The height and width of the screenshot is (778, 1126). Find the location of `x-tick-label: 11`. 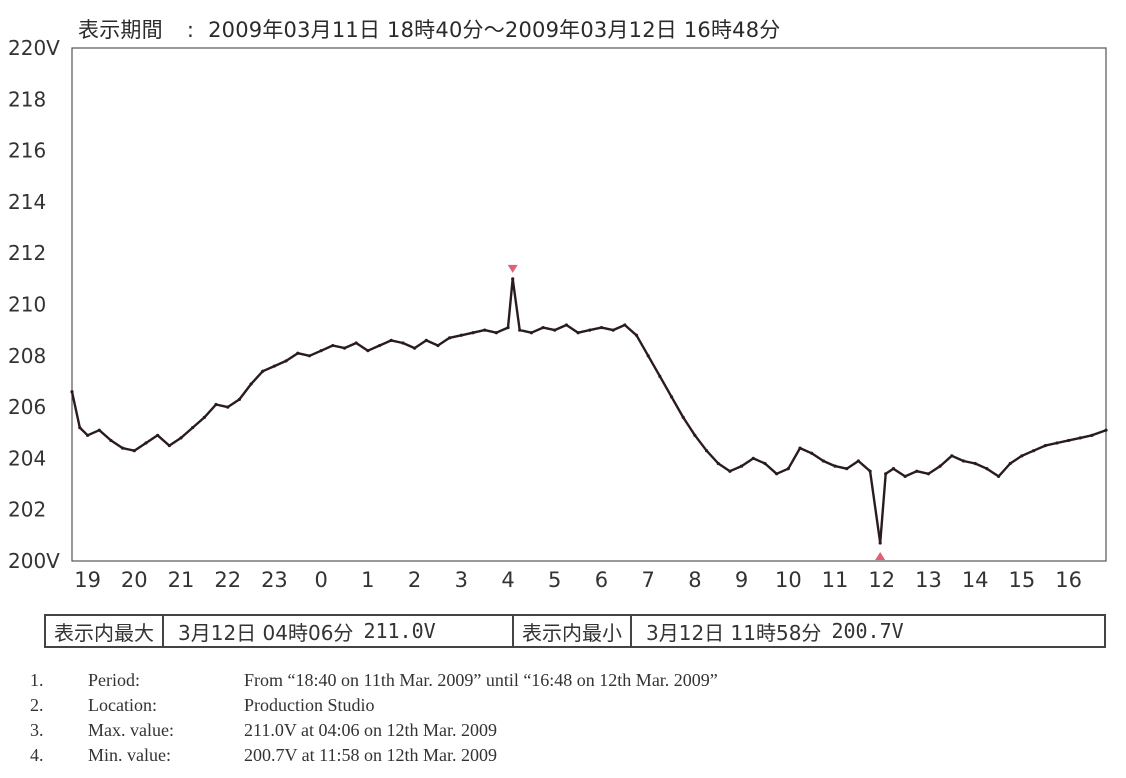

x-tick-label: 11 is located at coordinates (835, 580).